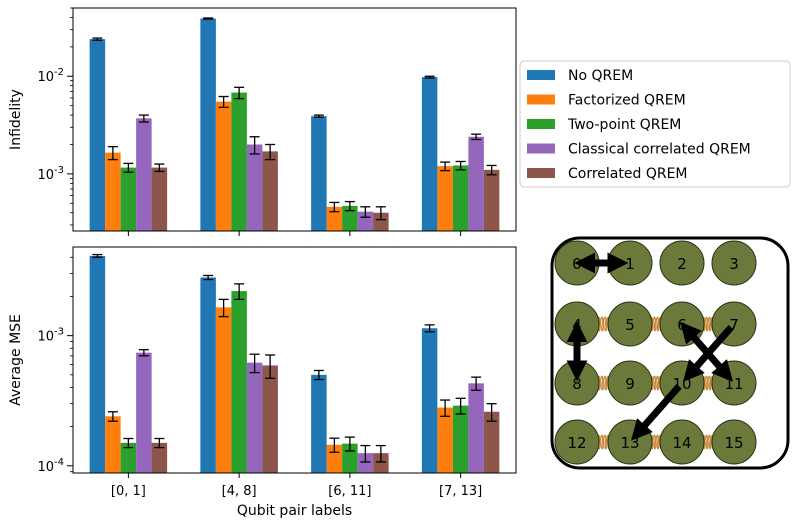 This screenshot has width=797, height=524. I want to click on legend-label: No QREM, so click(600, 76).